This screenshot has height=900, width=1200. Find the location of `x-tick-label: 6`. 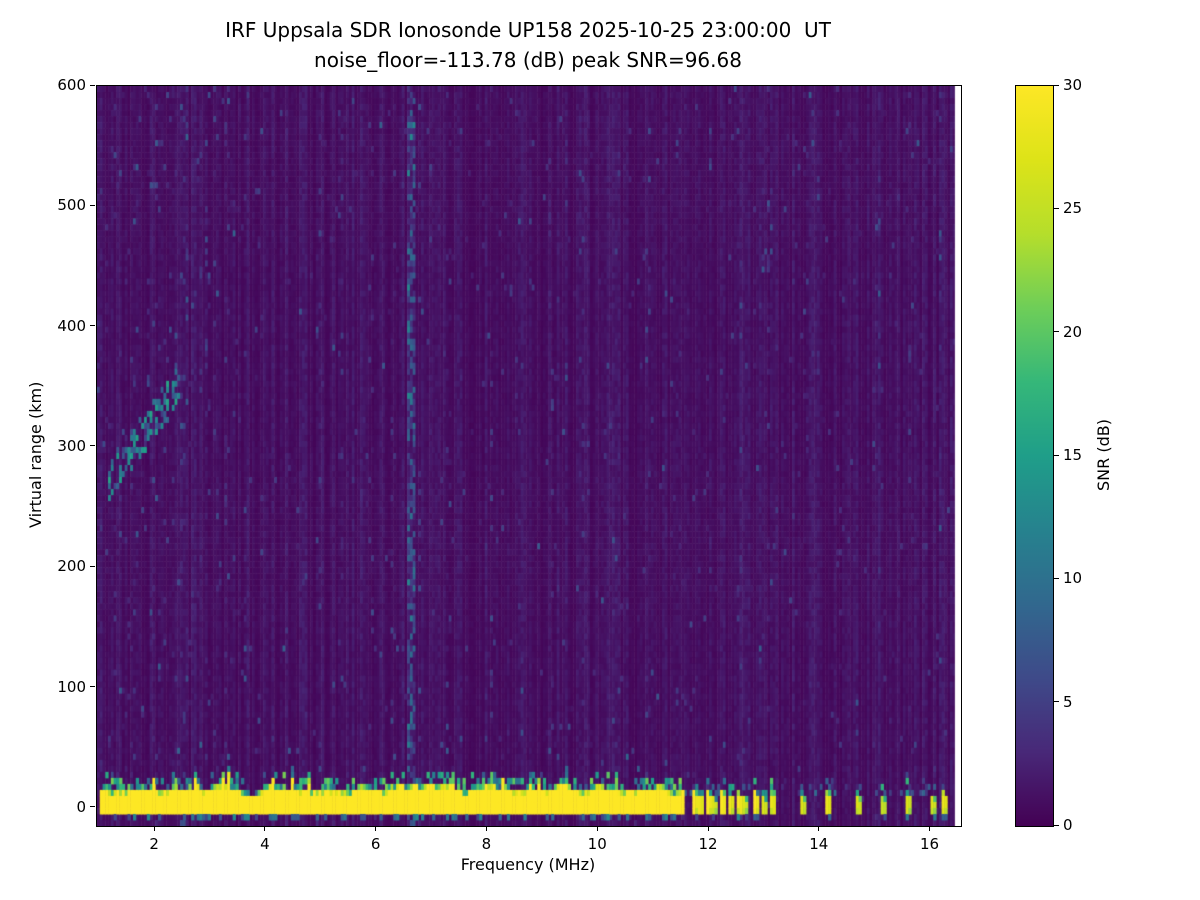

x-tick-label: 6 is located at coordinates (375, 844).